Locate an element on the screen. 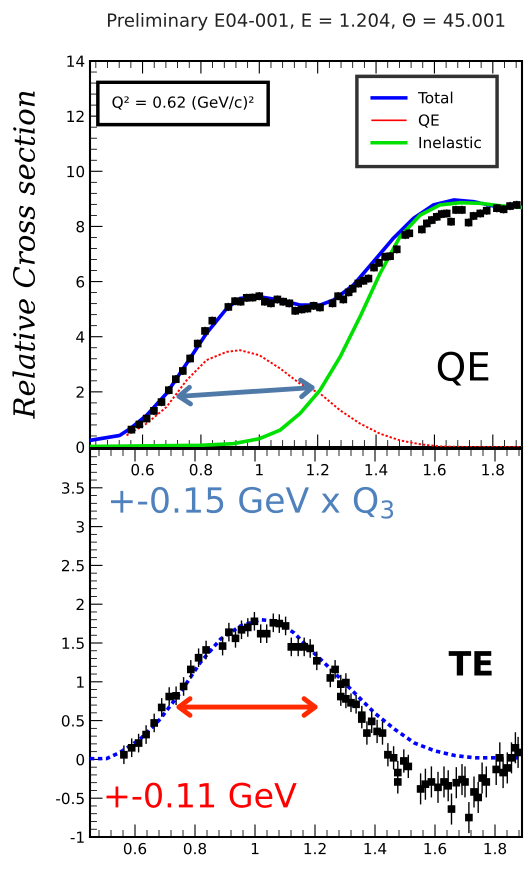  legend-label: Total is located at coordinates (435, 98).